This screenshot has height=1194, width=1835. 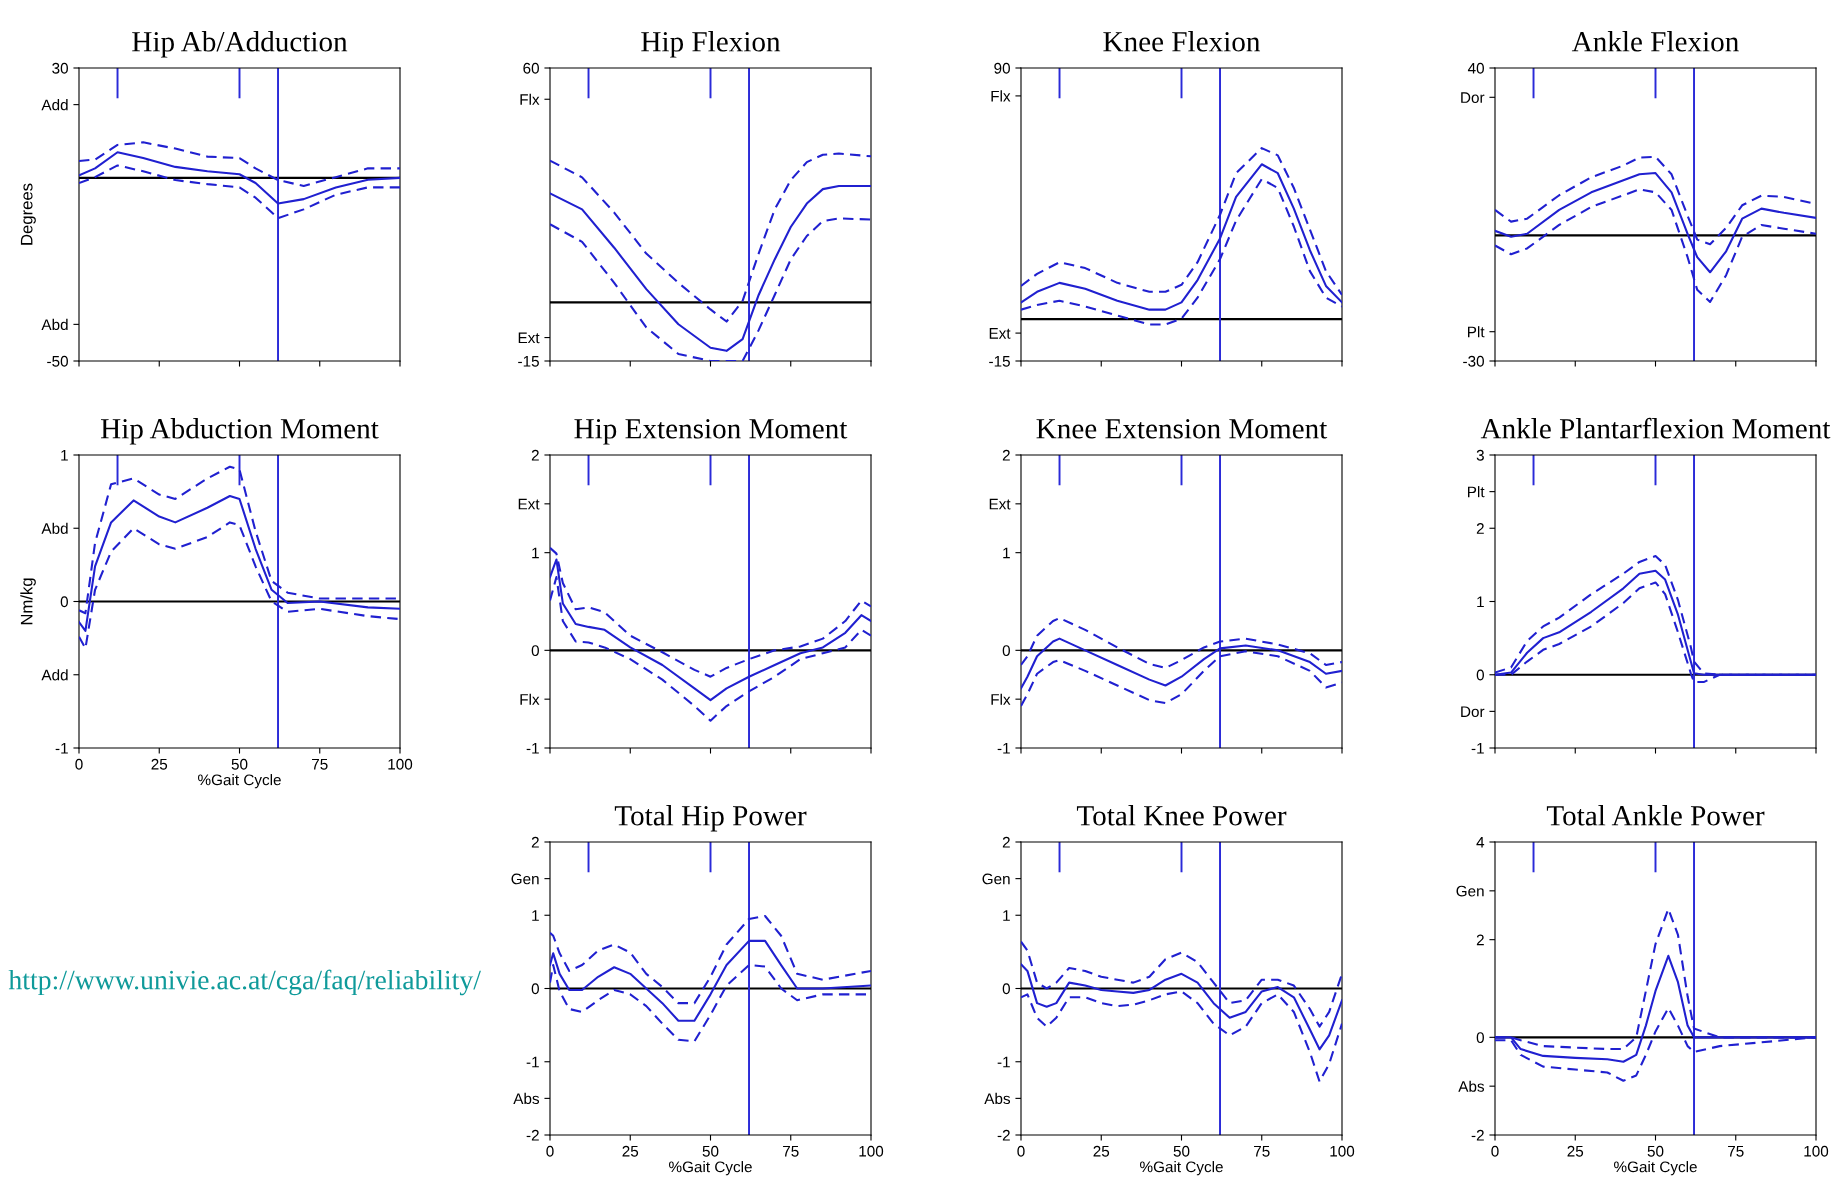 What do you see at coordinates (711, 44) in the screenshot?
I see `chart-title: Hip Flexion` at bounding box center [711, 44].